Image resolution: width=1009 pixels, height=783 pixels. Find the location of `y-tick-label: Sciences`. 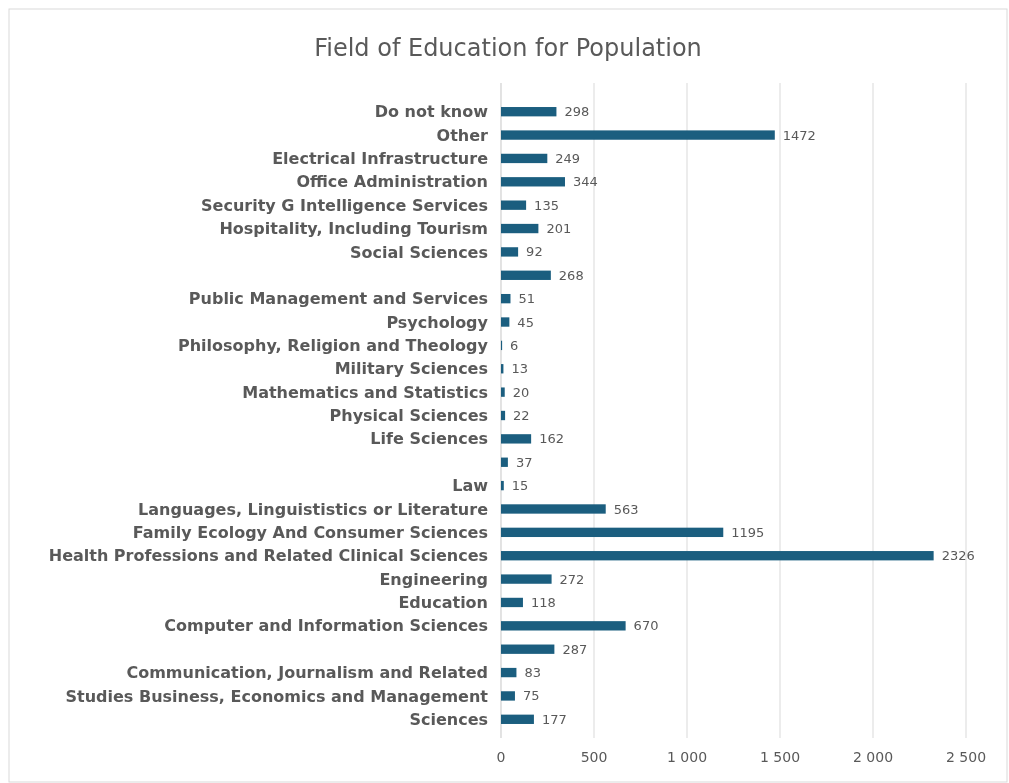

y-tick-label: Sciences is located at coordinates (448, 719).